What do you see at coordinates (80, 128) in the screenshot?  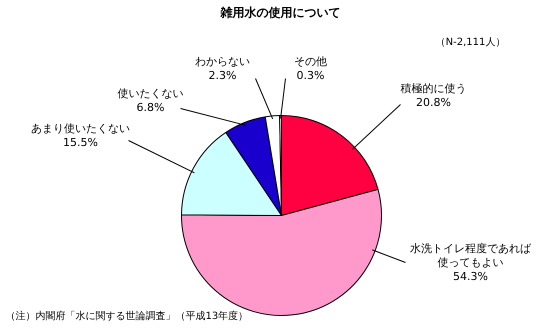 I see `slice-label: あまり使いたくない` at bounding box center [80, 128].